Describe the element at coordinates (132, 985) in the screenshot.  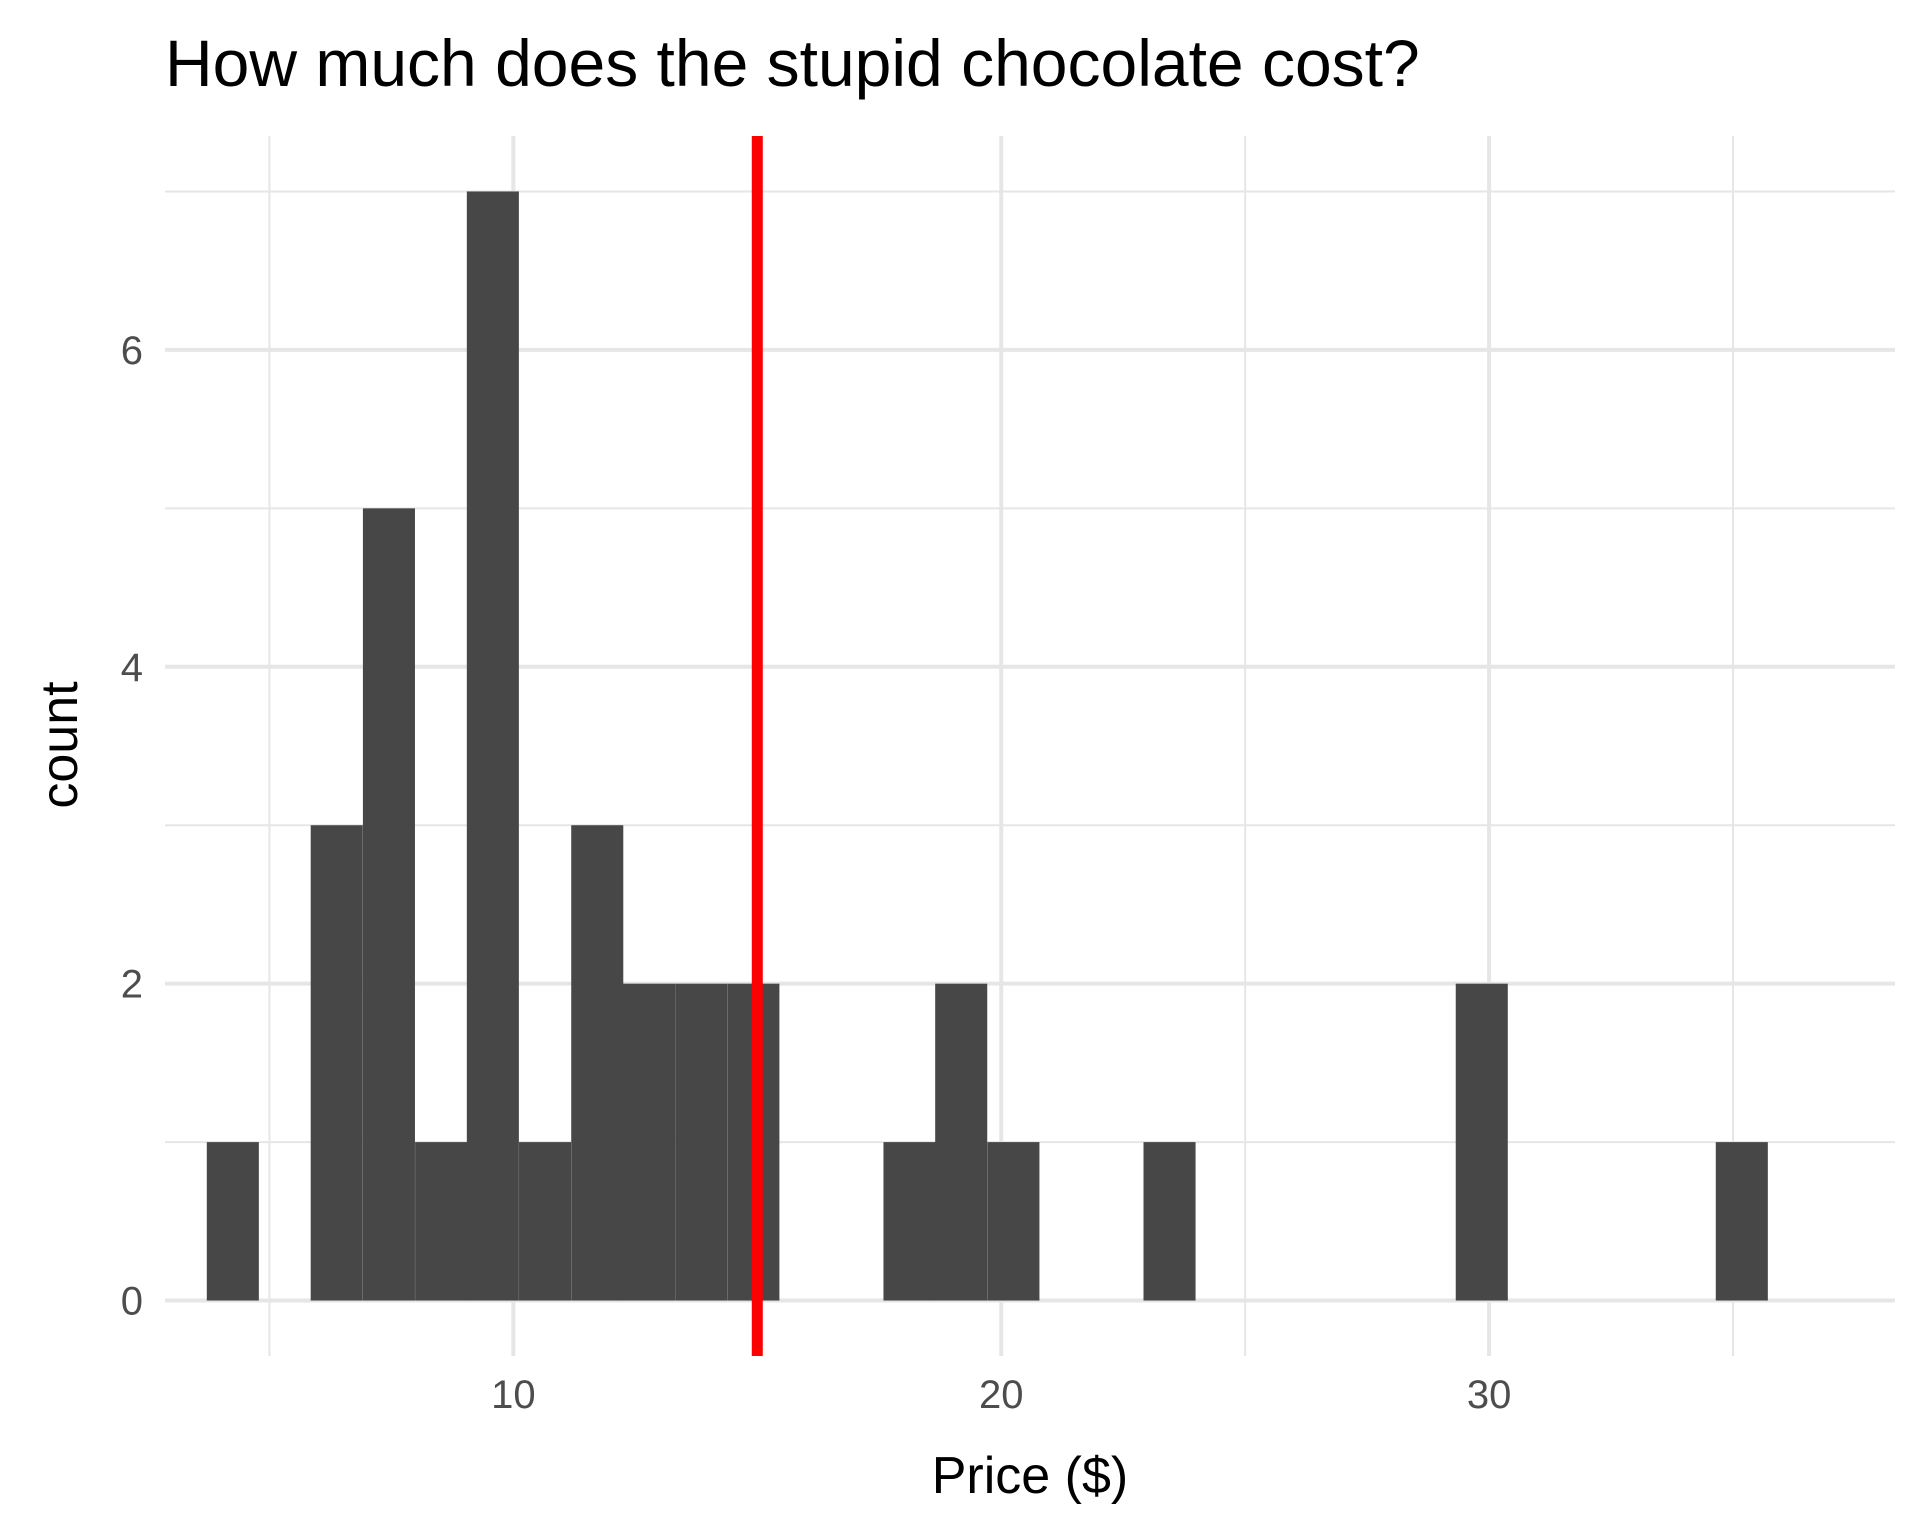
I see `y-tick-label: 2` at that location.